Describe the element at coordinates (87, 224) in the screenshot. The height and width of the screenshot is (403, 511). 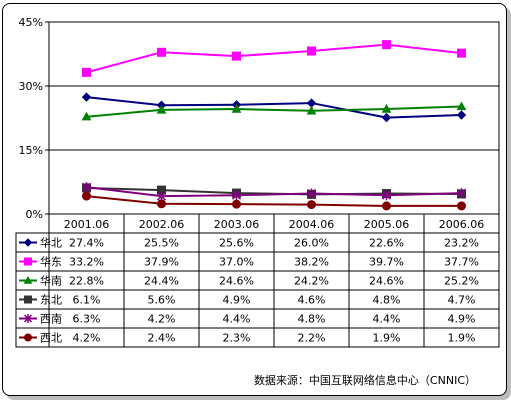
I see `x-category-label: 2001.06` at that location.